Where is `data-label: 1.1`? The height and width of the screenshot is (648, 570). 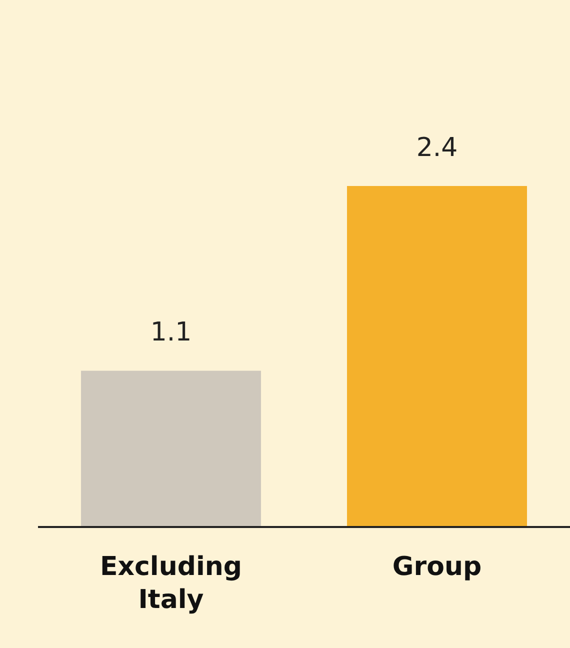 data-label: 1.1 is located at coordinates (171, 333).